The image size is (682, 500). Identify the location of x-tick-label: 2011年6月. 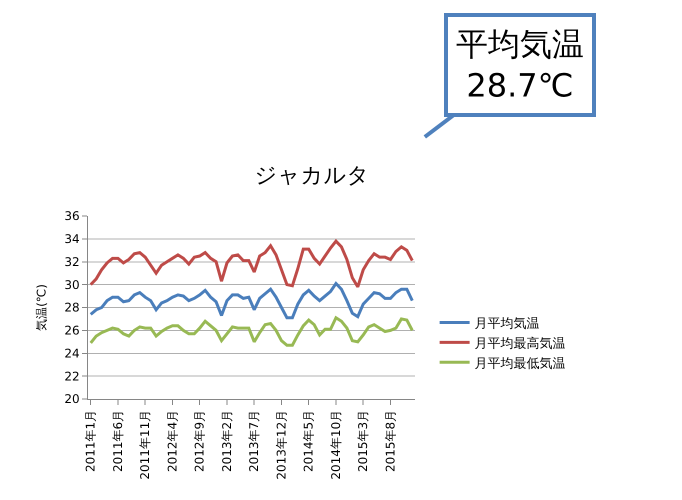
(117, 441).